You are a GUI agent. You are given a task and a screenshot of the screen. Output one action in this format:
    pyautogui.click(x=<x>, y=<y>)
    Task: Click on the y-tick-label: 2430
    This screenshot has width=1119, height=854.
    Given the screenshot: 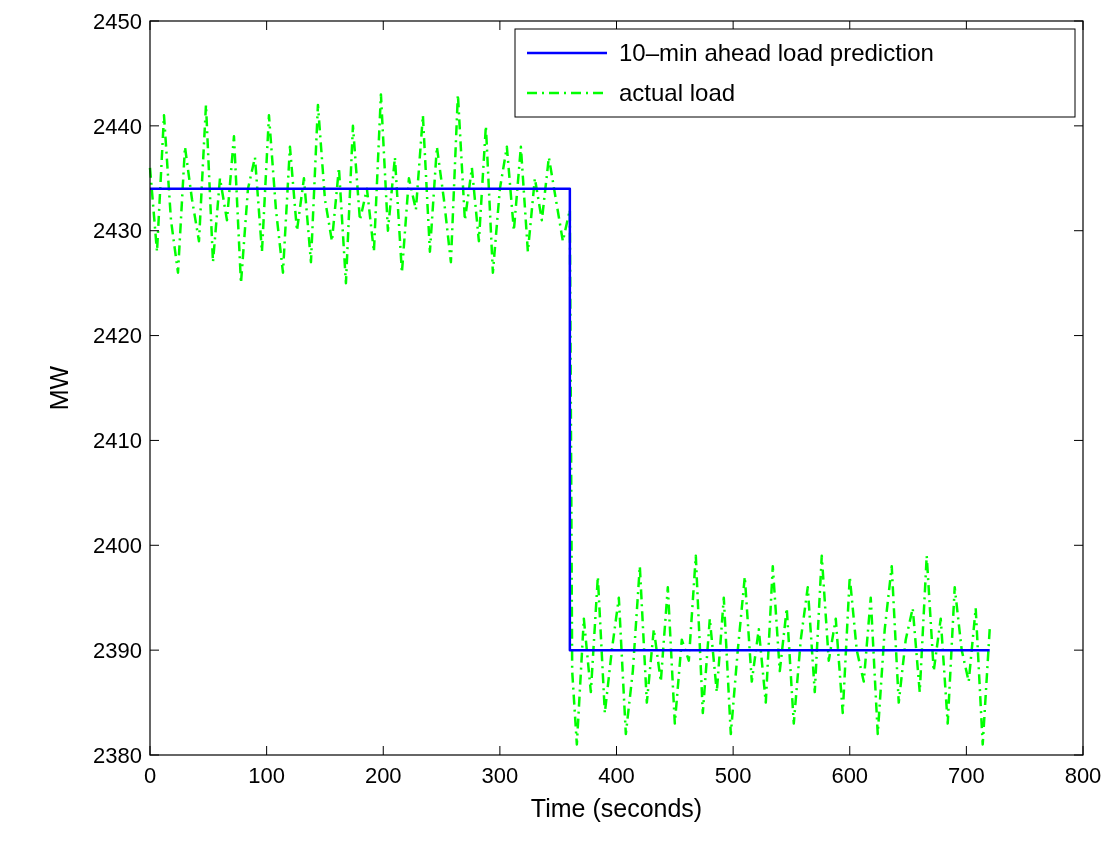 What is the action you would take?
    pyautogui.click(x=117, y=231)
    